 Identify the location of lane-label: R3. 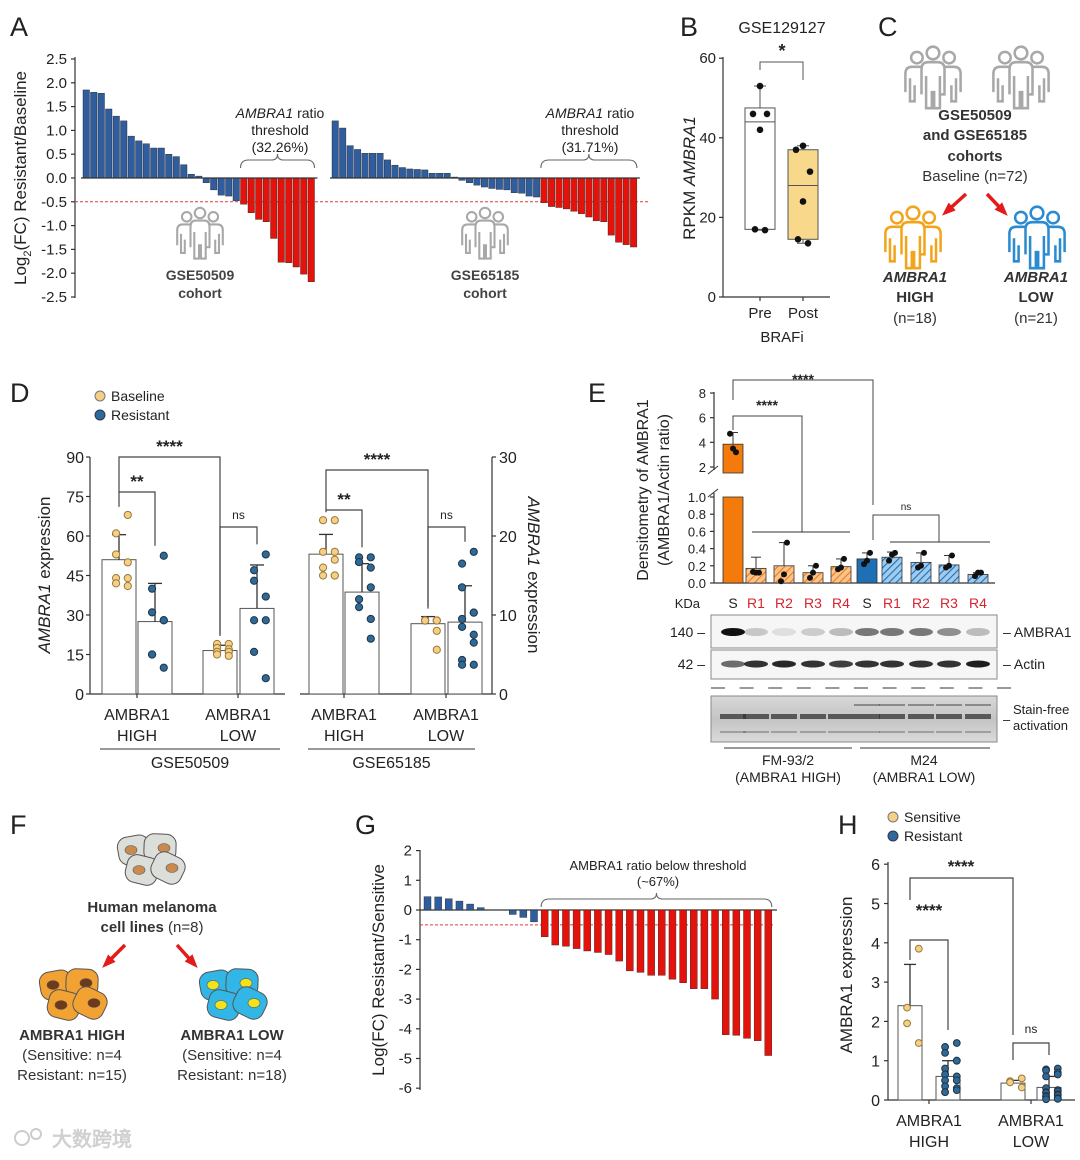
(949, 603).